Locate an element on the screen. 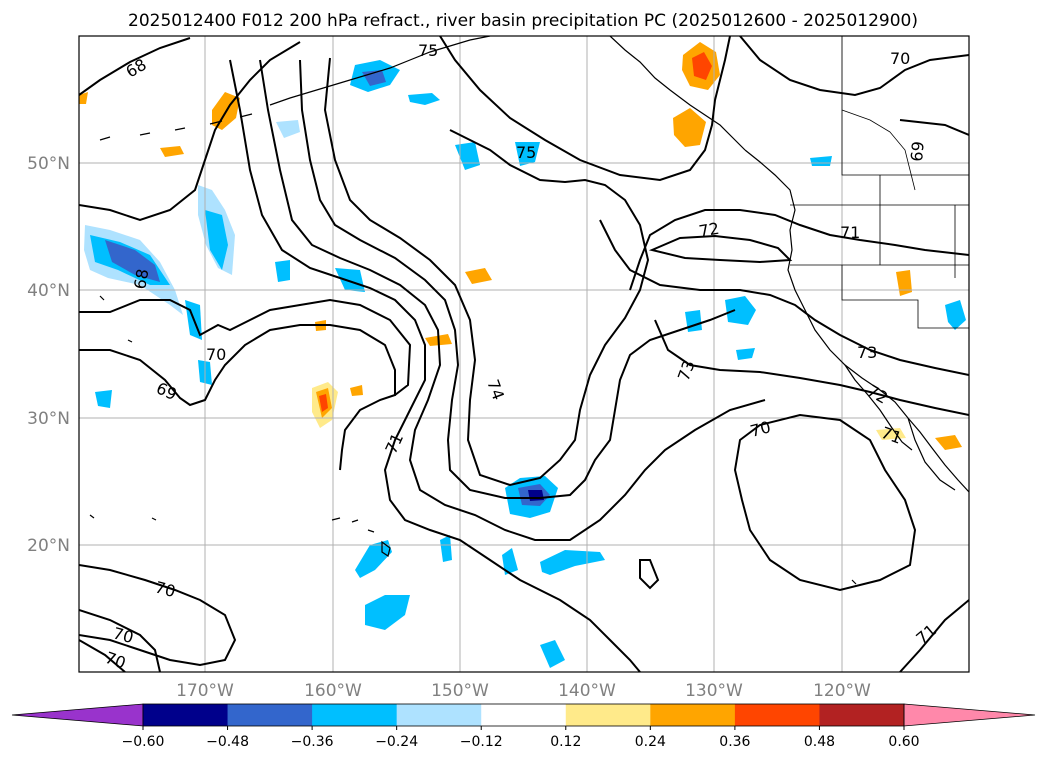  colorbar-frame is located at coordinates (523, 715).